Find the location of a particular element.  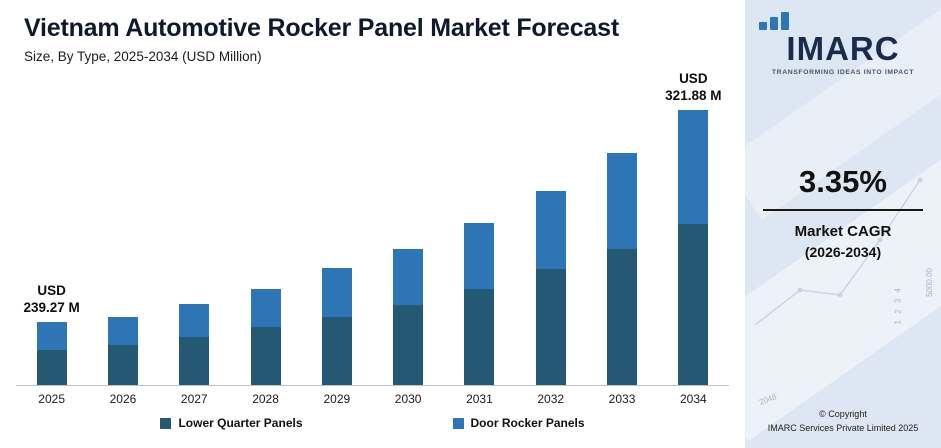

x-axis-label: 2025 is located at coordinates (51, 399).